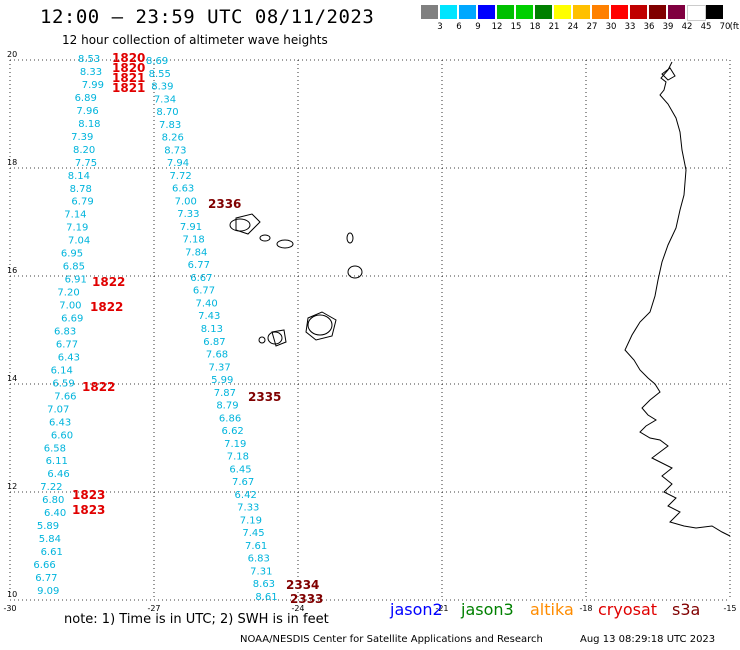  I want to click on track1-swh-value: 5.89, so click(48, 526).